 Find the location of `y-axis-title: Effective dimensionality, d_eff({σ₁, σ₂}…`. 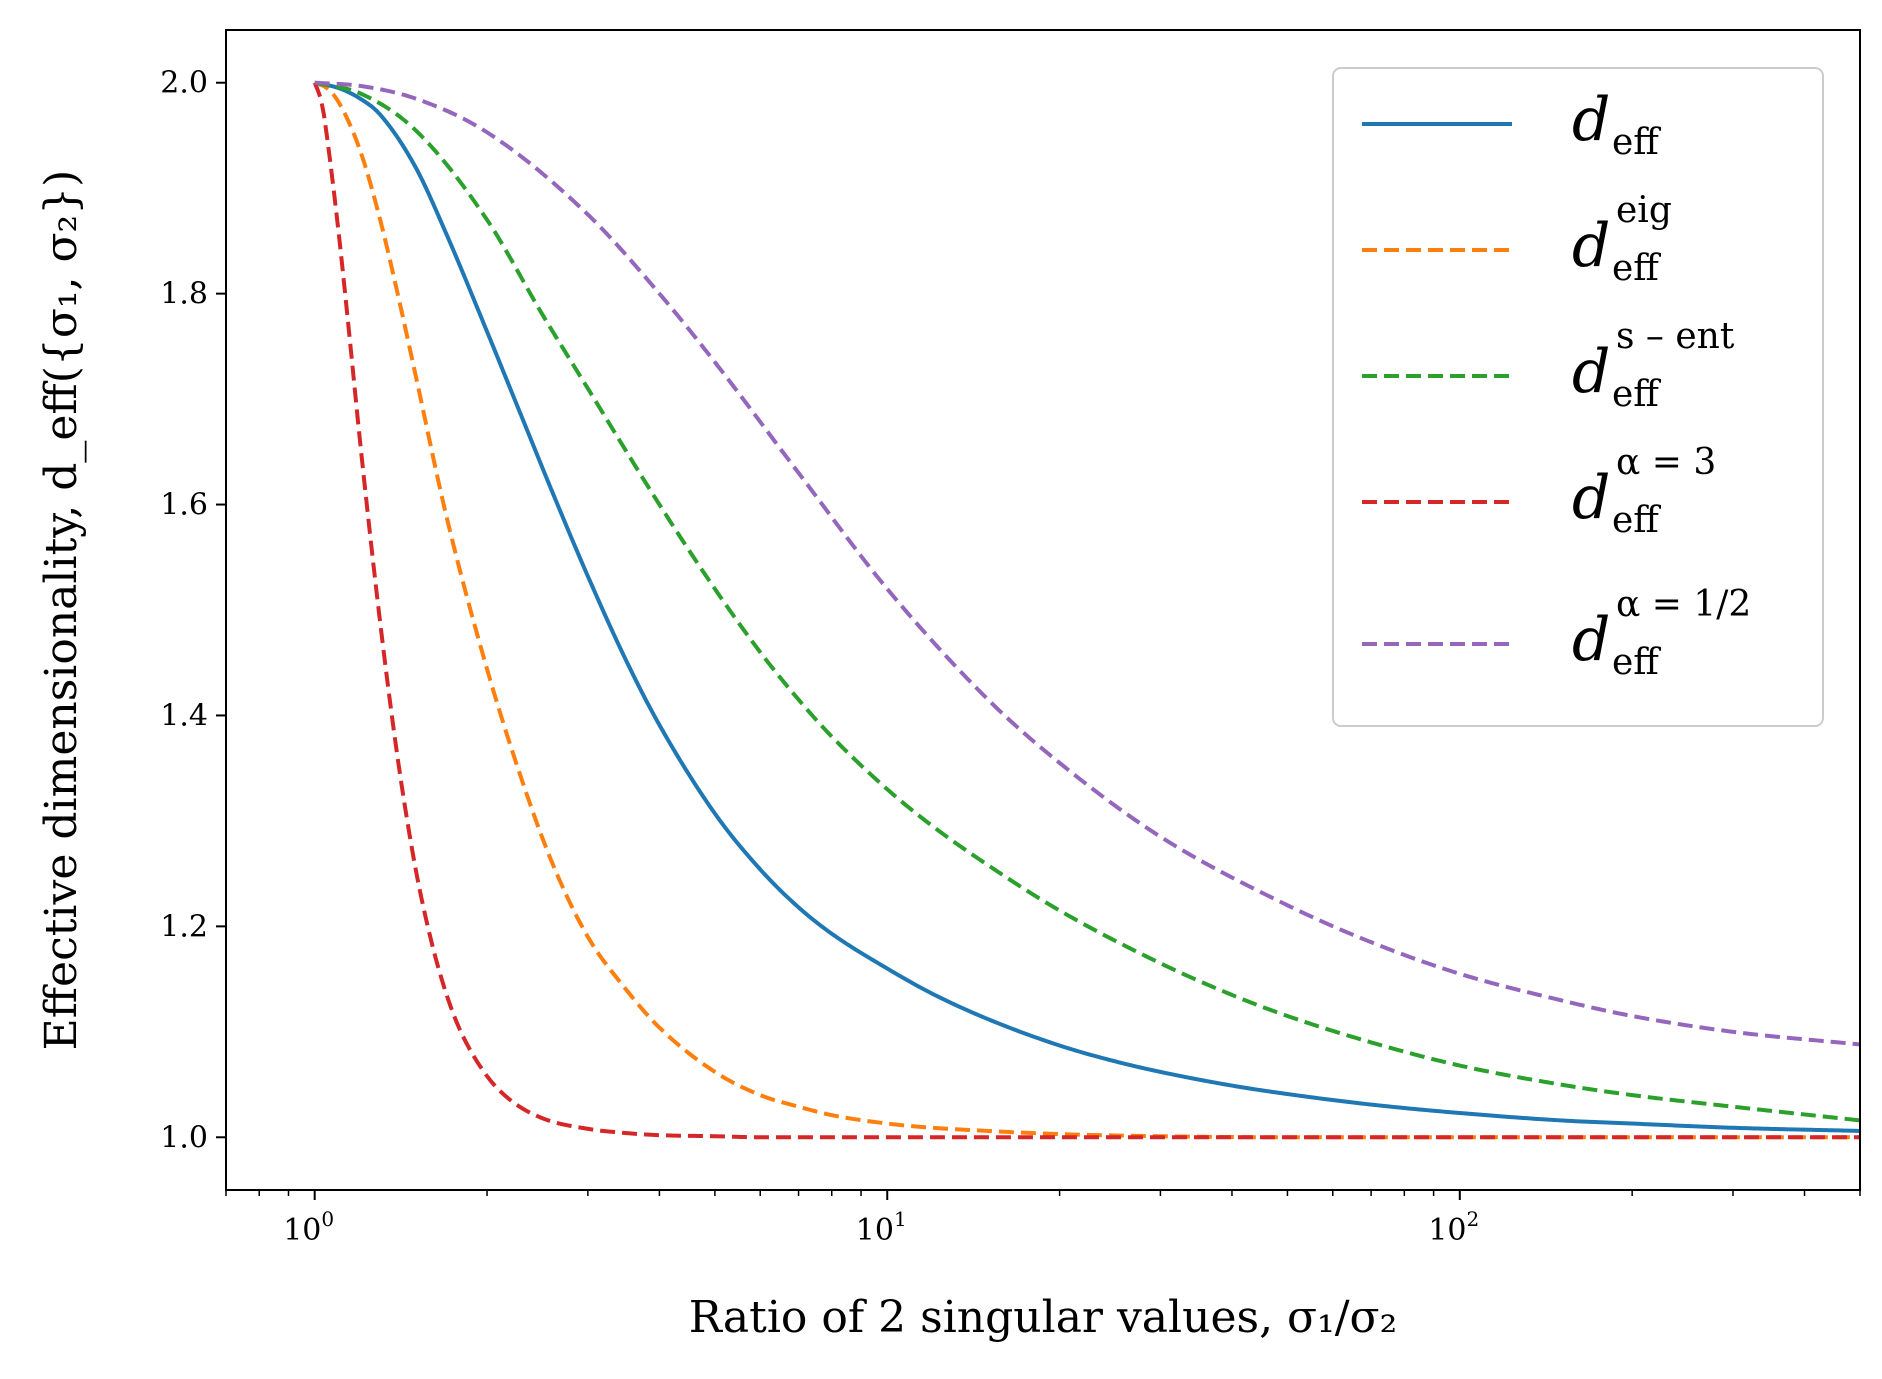

y-axis-title: Effective dimensionality, d_eff({σ₁, σ₂}… is located at coordinates (61, 610).